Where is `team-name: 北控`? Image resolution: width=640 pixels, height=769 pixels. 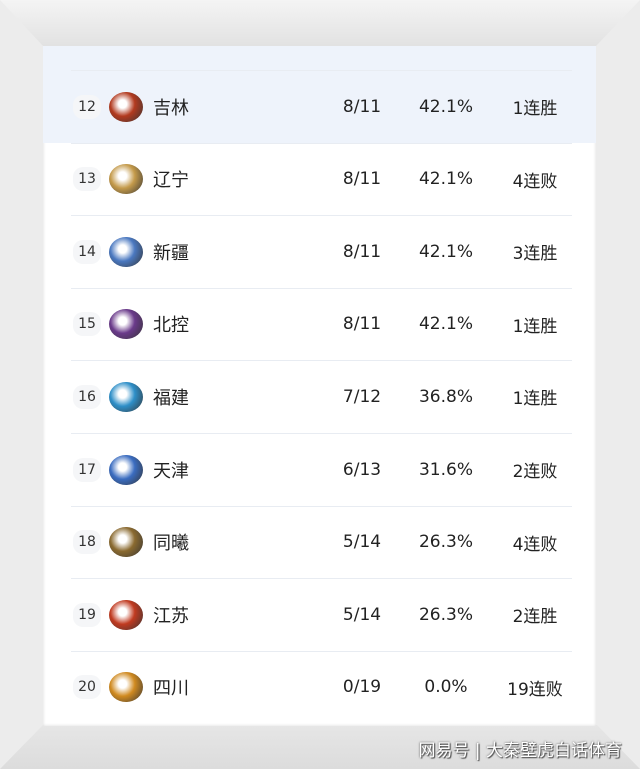 team-name: 北控 is located at coordinates (171, 326).